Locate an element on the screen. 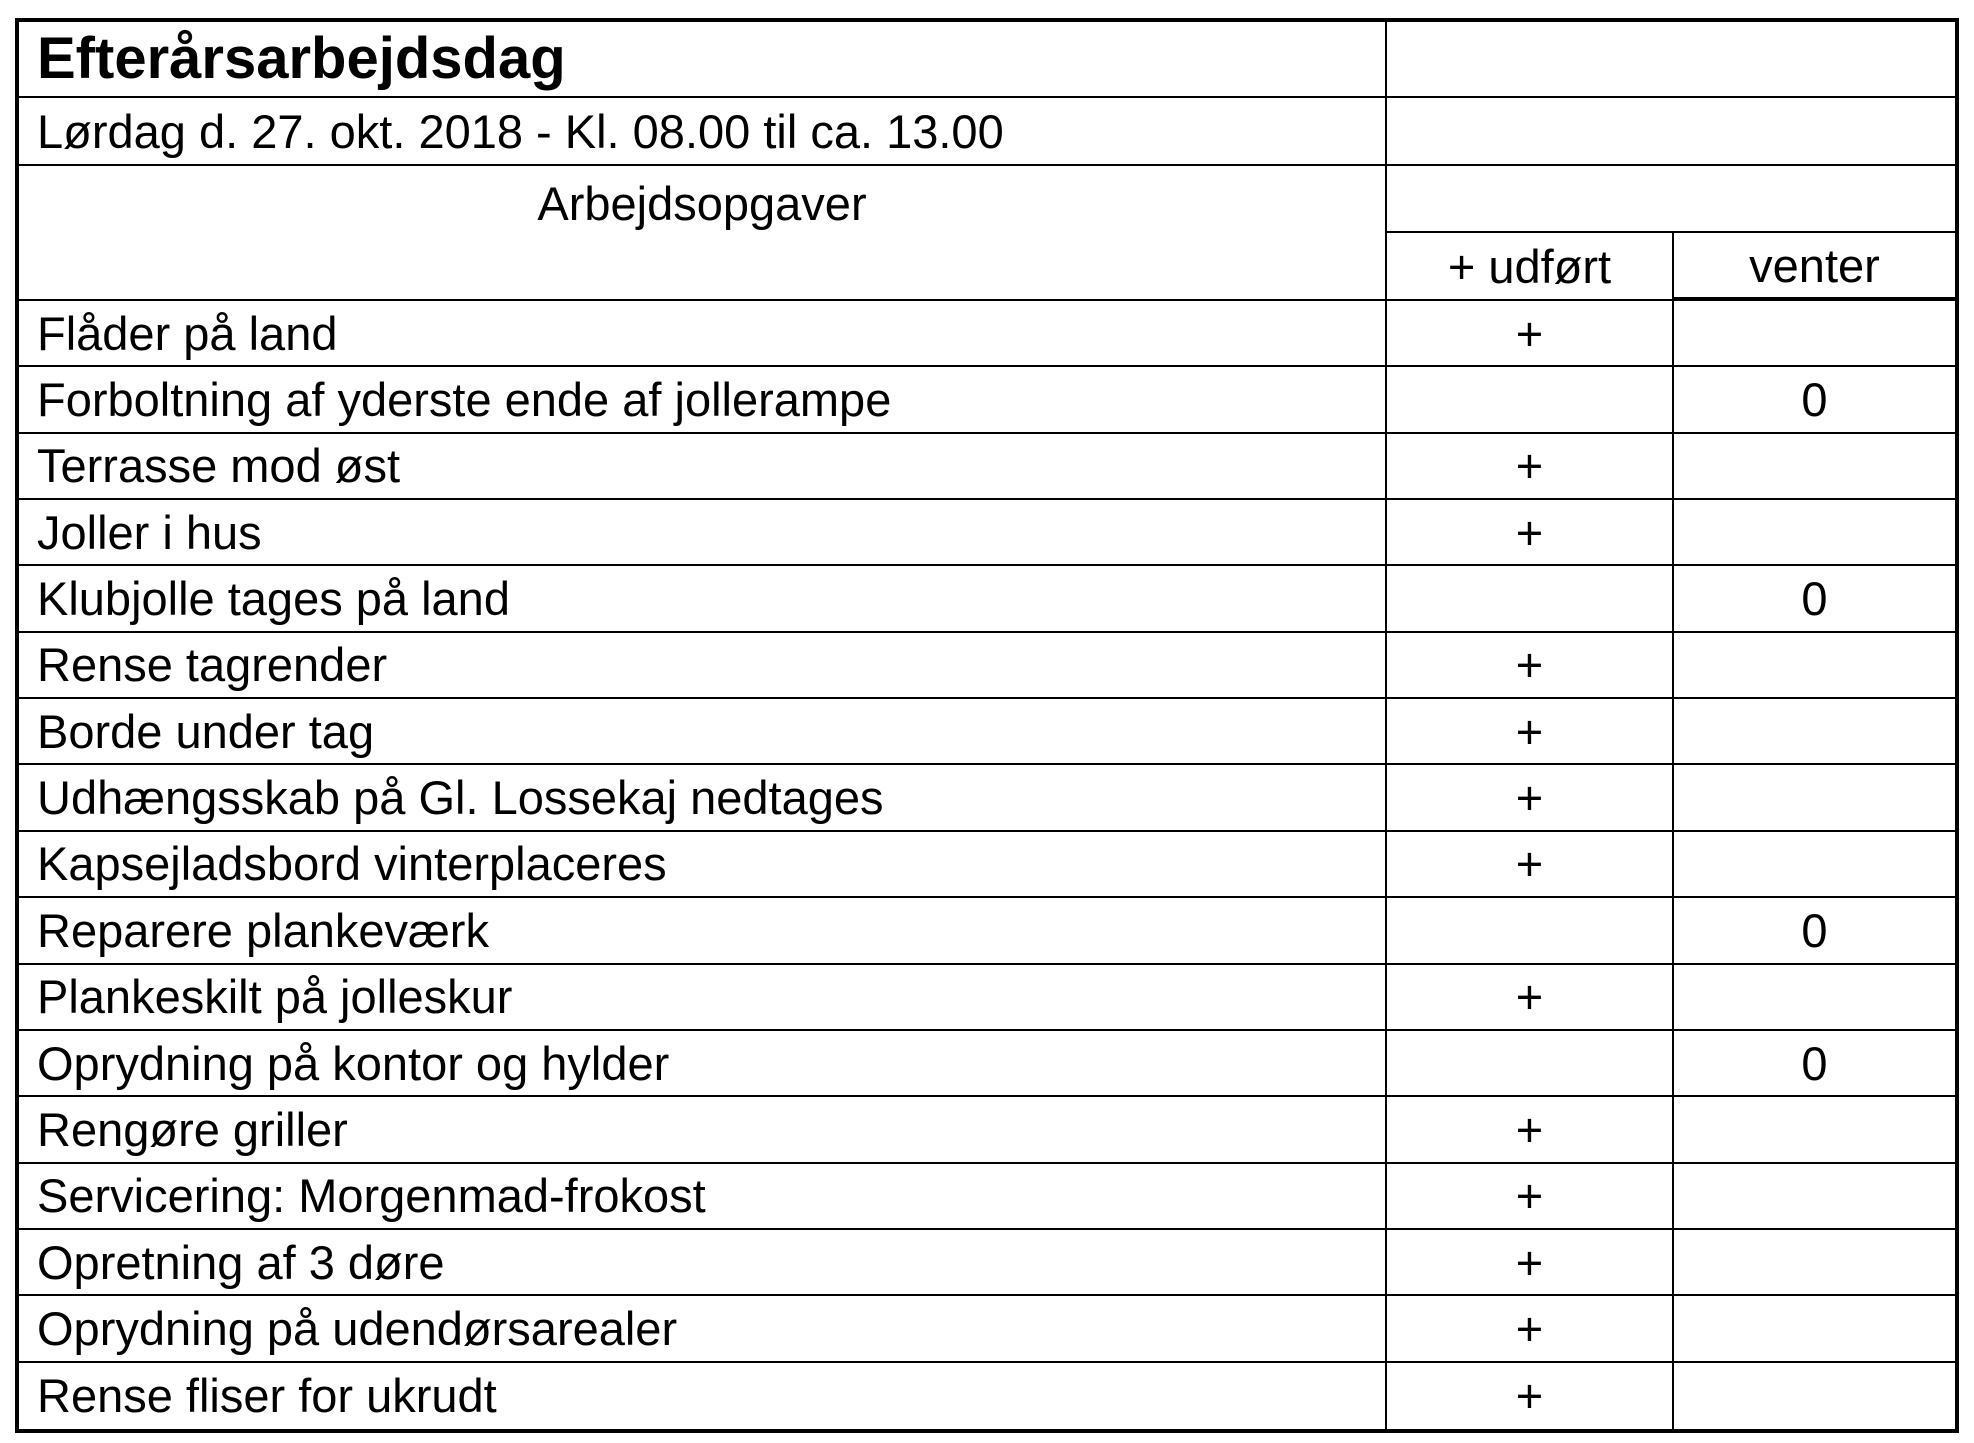 This screenshot has width=1974, height=1443. page-title: Efterårsarbejdsdag is located at coordinates (301, 58).